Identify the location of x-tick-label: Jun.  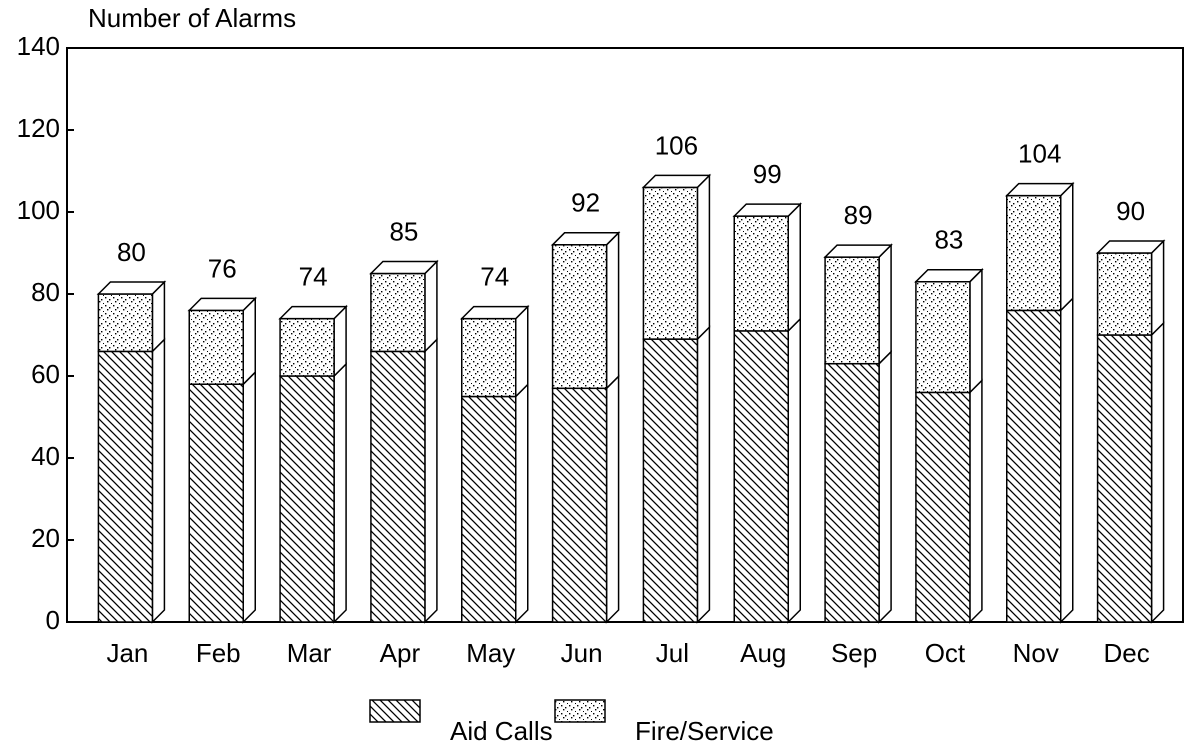
(582, 653).